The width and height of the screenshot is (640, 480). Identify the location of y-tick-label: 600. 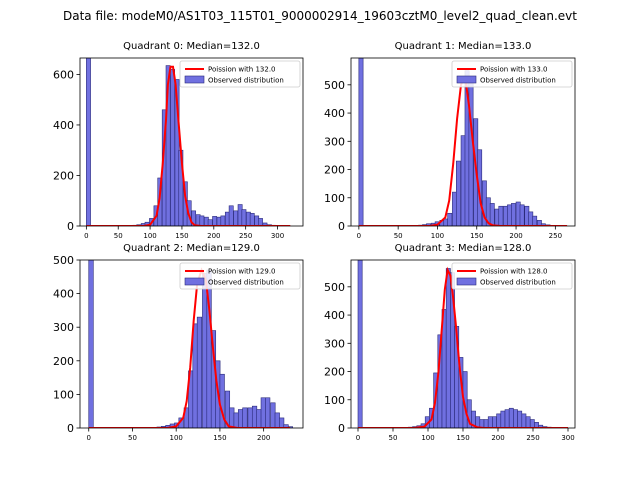
(63, 74).